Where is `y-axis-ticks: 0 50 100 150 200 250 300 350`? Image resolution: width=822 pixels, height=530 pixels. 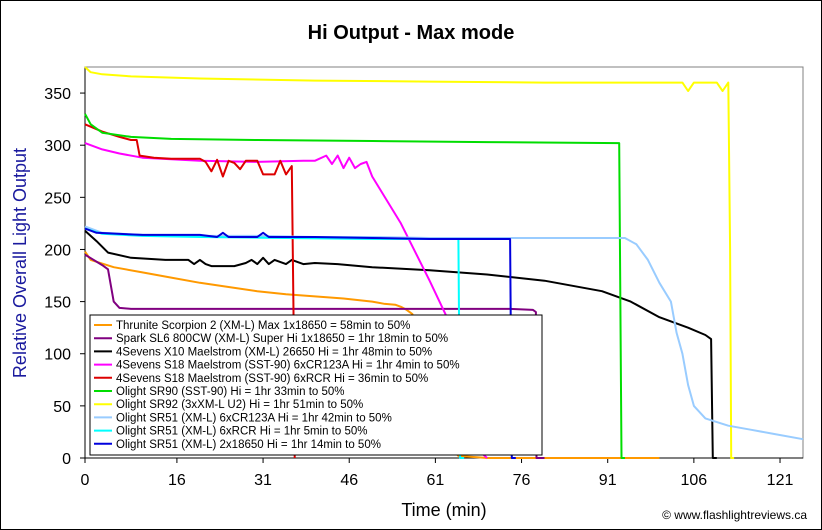
y-axis-ticks: 0 50 100 150 200 250 300 350 is located at coordinates (64, 277).